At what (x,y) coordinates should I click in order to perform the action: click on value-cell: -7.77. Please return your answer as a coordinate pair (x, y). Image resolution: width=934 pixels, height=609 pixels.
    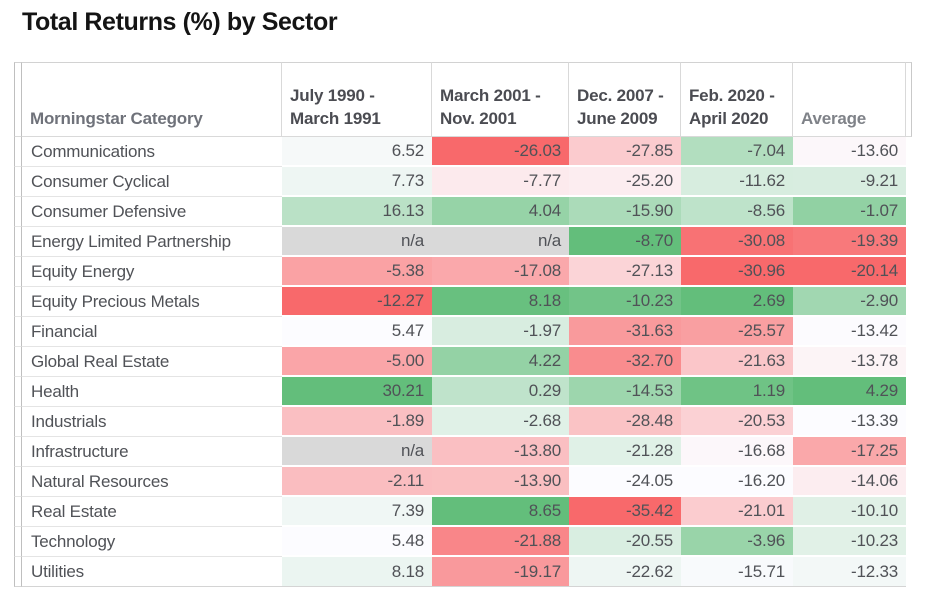
    Looking at the image, I should click on (500, 182).